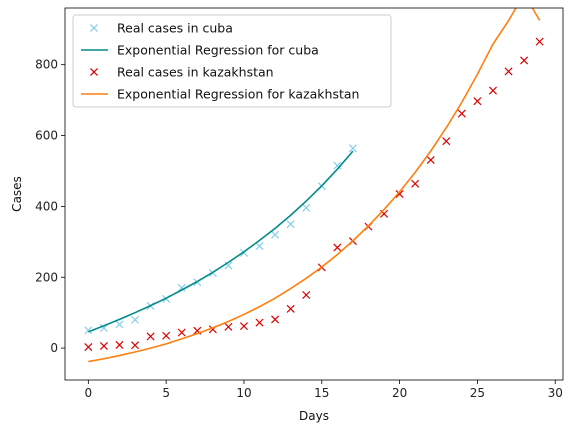 The image size is (573, 432). Describe the element at coordinates (477, 393) in the screenshot. I see `x-tick-label: 25` at that location.